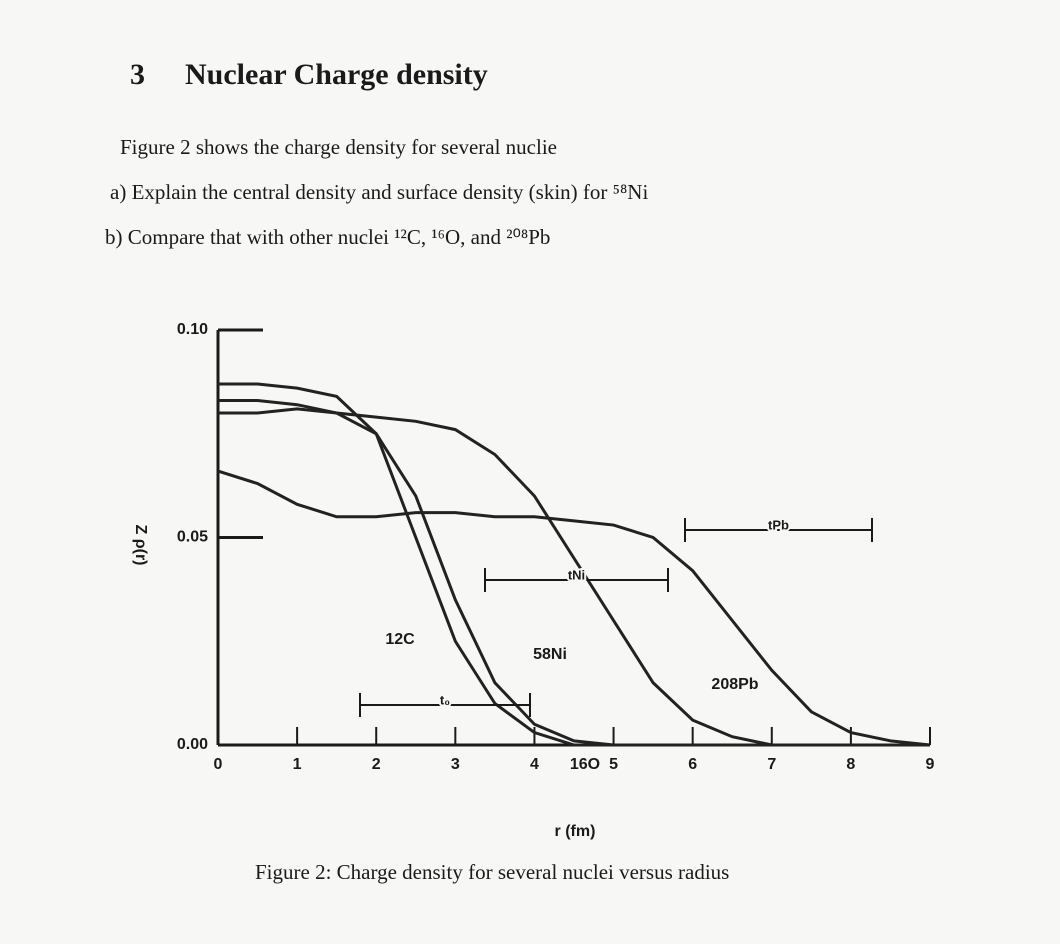 This screenshot has width=1060, height=944. What do you see at coordinates (137, 74) in the screenshot?
I see `section-number: 3` at bounding box center [137, 74].